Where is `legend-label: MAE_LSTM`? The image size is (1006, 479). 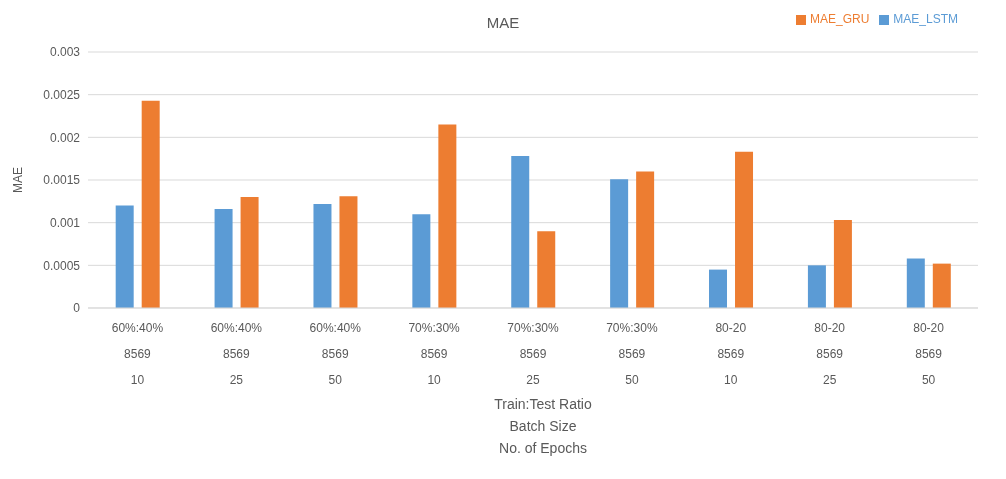 legend-label: MAE_LSTM is located at coordinates (925, 19).